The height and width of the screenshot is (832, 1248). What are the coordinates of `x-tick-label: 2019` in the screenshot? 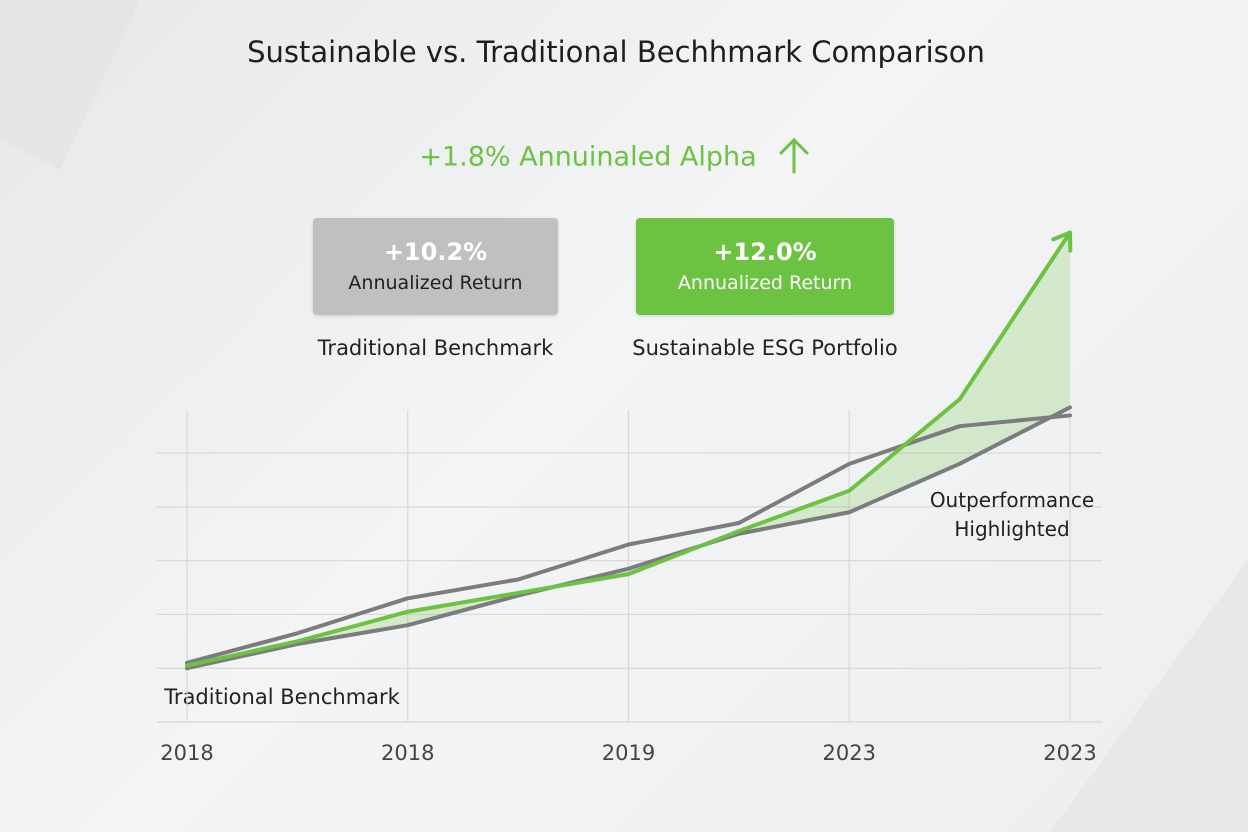 It's located at (628, 753).